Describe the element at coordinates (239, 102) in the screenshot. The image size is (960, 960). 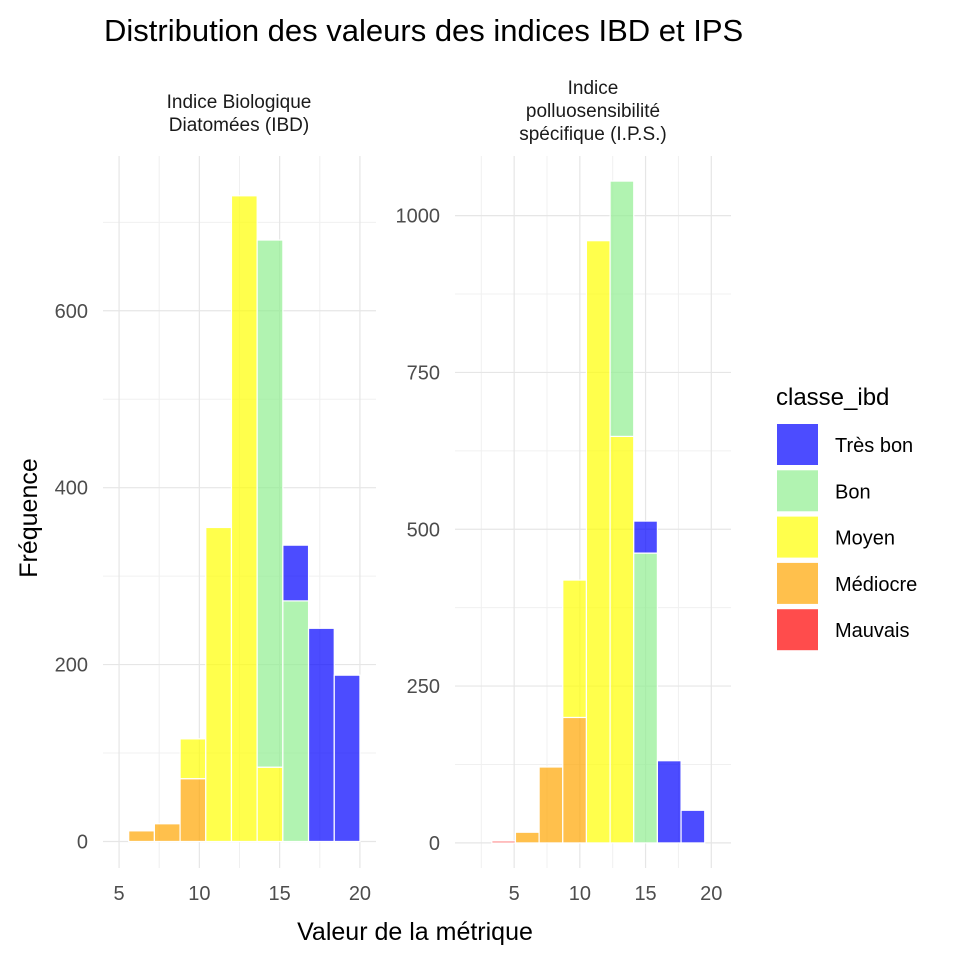
I see `panel-title-line: Indice Biologique` at that location.